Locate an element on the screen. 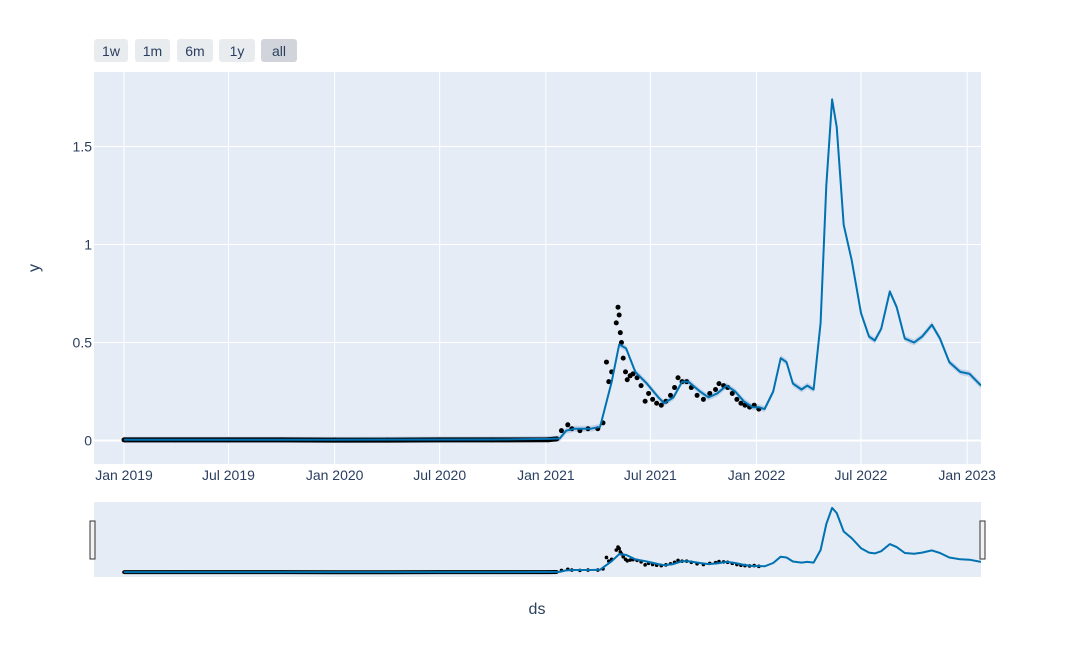 Image resolution: width=1071 pixels, height=651 pixels. y-axis-title: y is located at coordinates (34, 268).